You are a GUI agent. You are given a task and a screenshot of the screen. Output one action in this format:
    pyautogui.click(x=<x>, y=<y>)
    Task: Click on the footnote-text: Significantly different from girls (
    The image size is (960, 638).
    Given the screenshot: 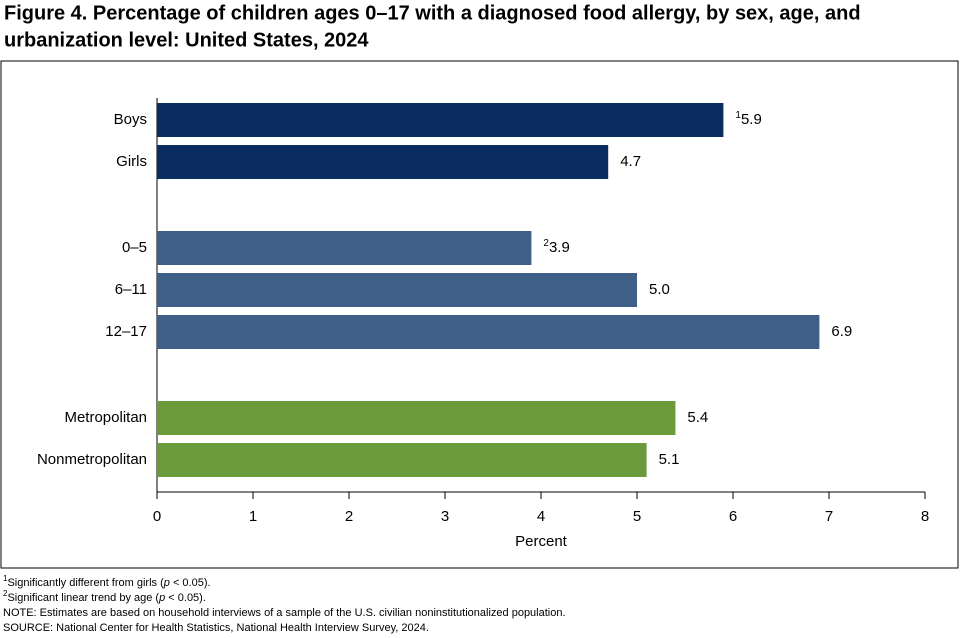 What is the action you would take?
    pyautogui.click(x=85, y=583)
    